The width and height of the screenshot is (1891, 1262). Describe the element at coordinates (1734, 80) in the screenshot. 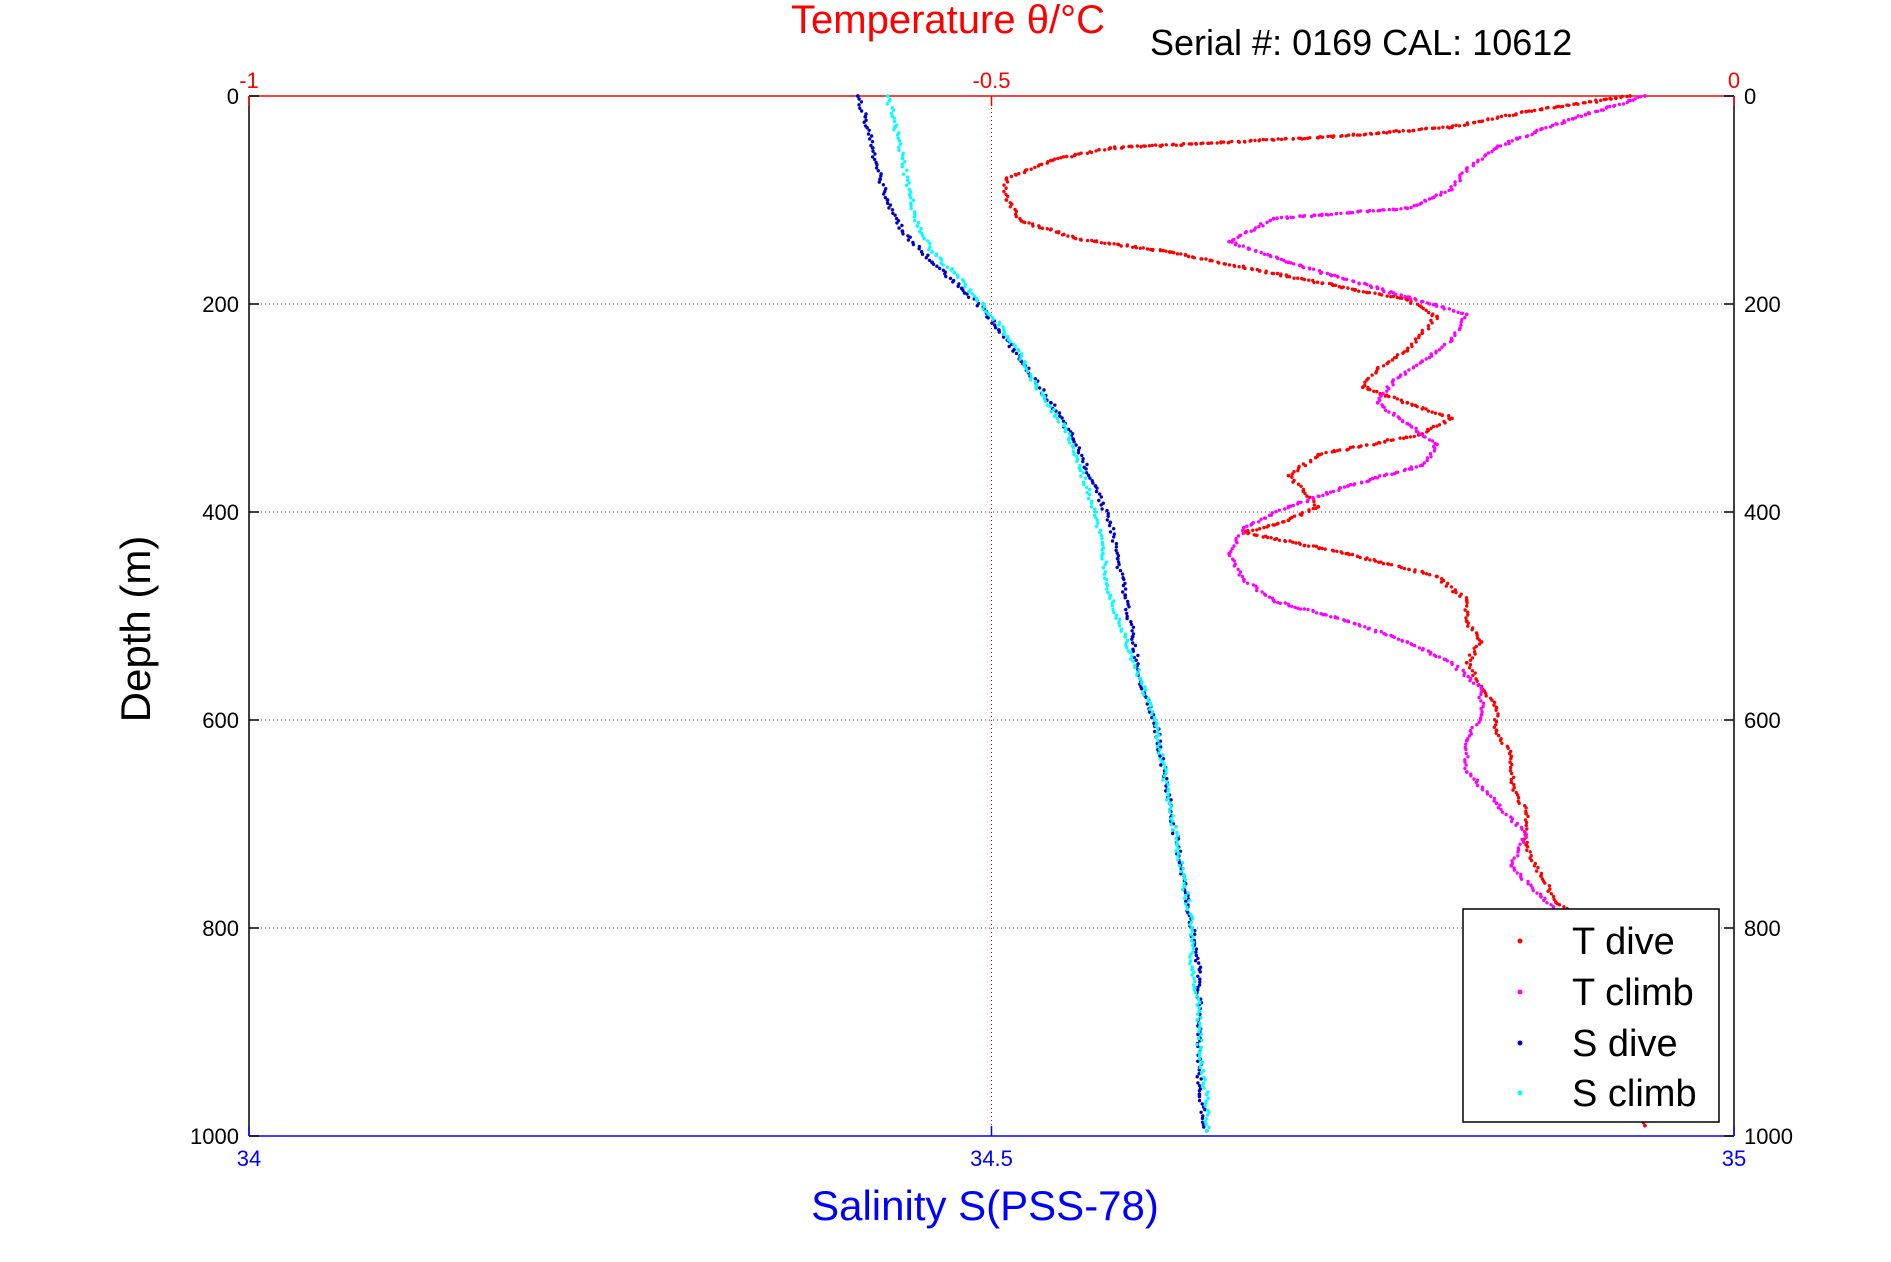

I see `x-top-tick-label: 0` at that location.